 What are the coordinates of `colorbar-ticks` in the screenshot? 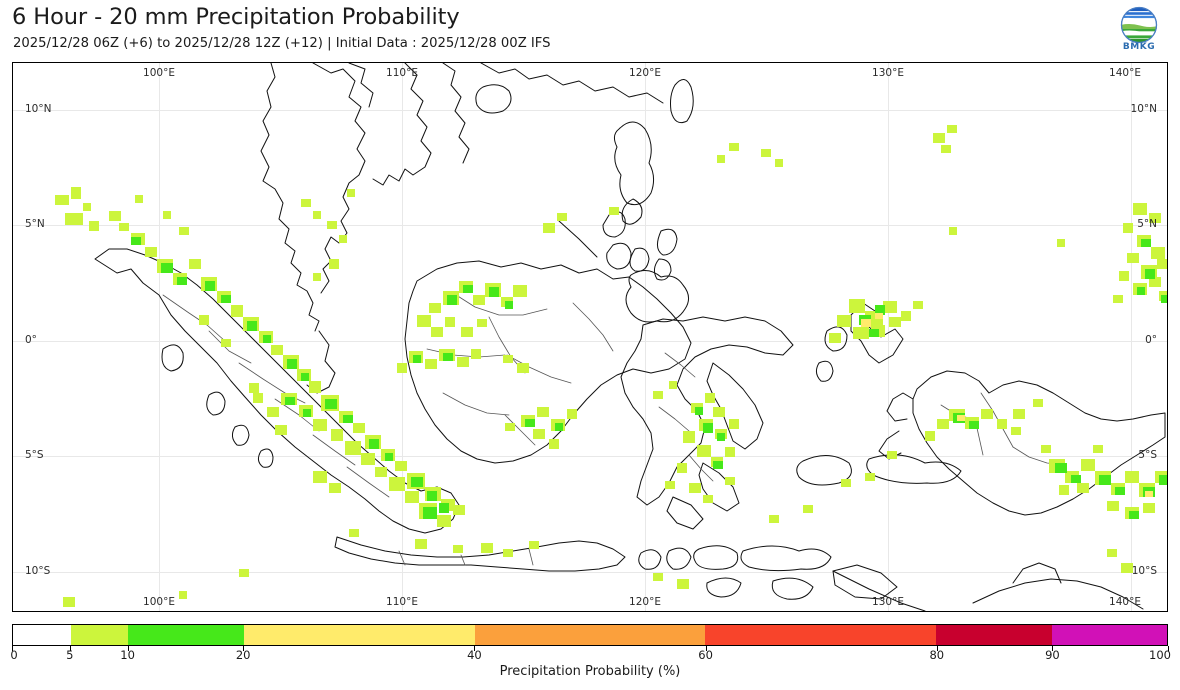 It's located at (590, 649).